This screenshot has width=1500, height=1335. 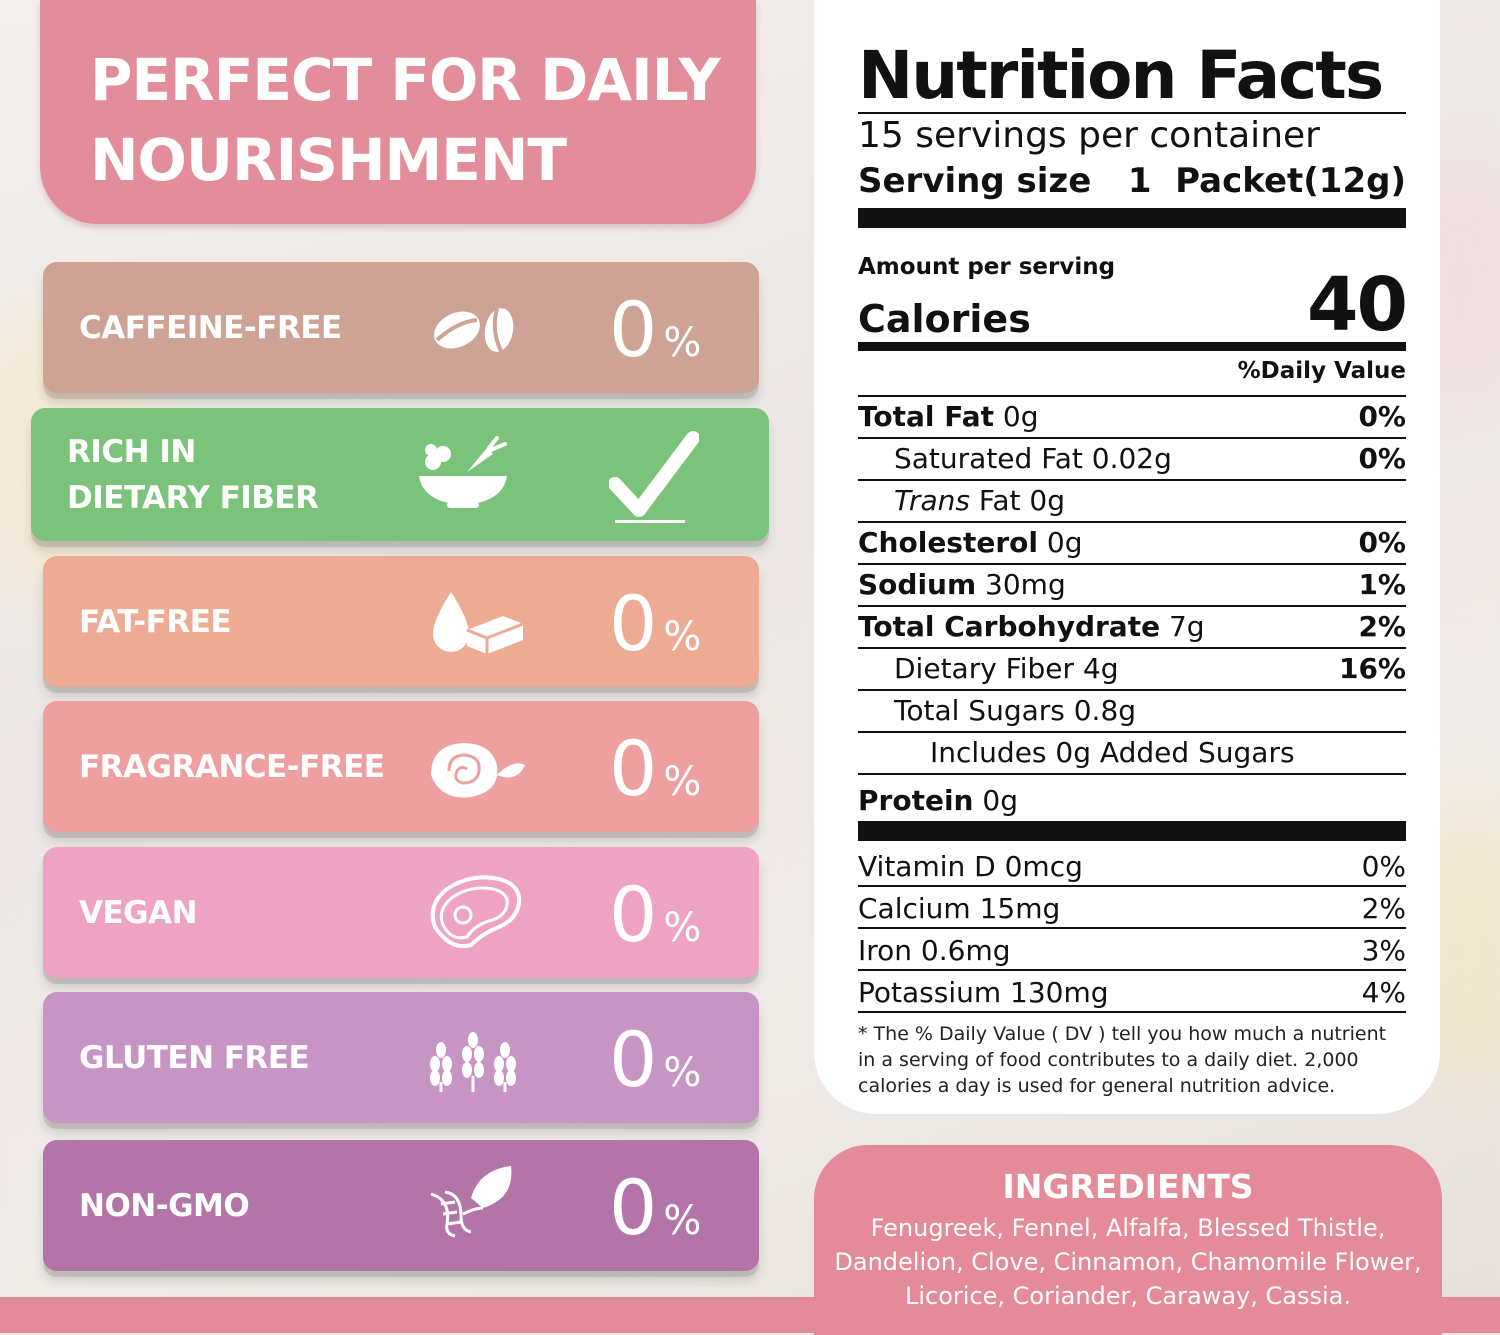 I want to click on feature-non-gmo: NON-GMO 0%, so click(x=401, y=1205).